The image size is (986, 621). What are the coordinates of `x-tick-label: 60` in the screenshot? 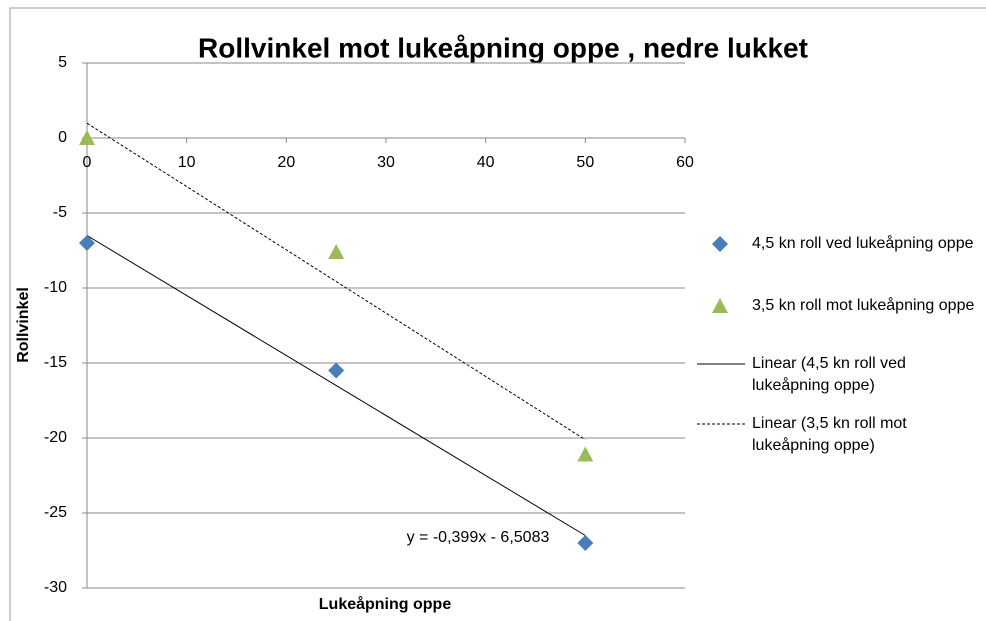 It's located at (685, 162).